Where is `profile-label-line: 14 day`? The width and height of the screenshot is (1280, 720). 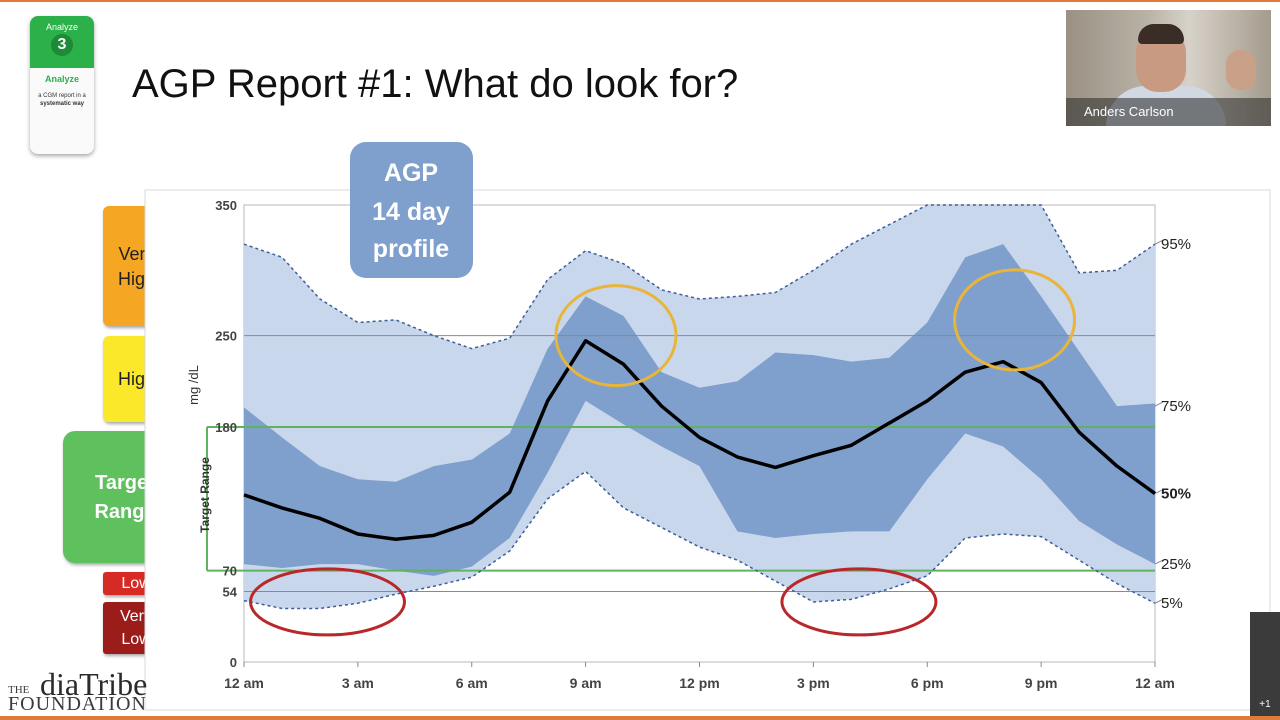
profile-label-line: 14 day is located at coordinates (411, 212).